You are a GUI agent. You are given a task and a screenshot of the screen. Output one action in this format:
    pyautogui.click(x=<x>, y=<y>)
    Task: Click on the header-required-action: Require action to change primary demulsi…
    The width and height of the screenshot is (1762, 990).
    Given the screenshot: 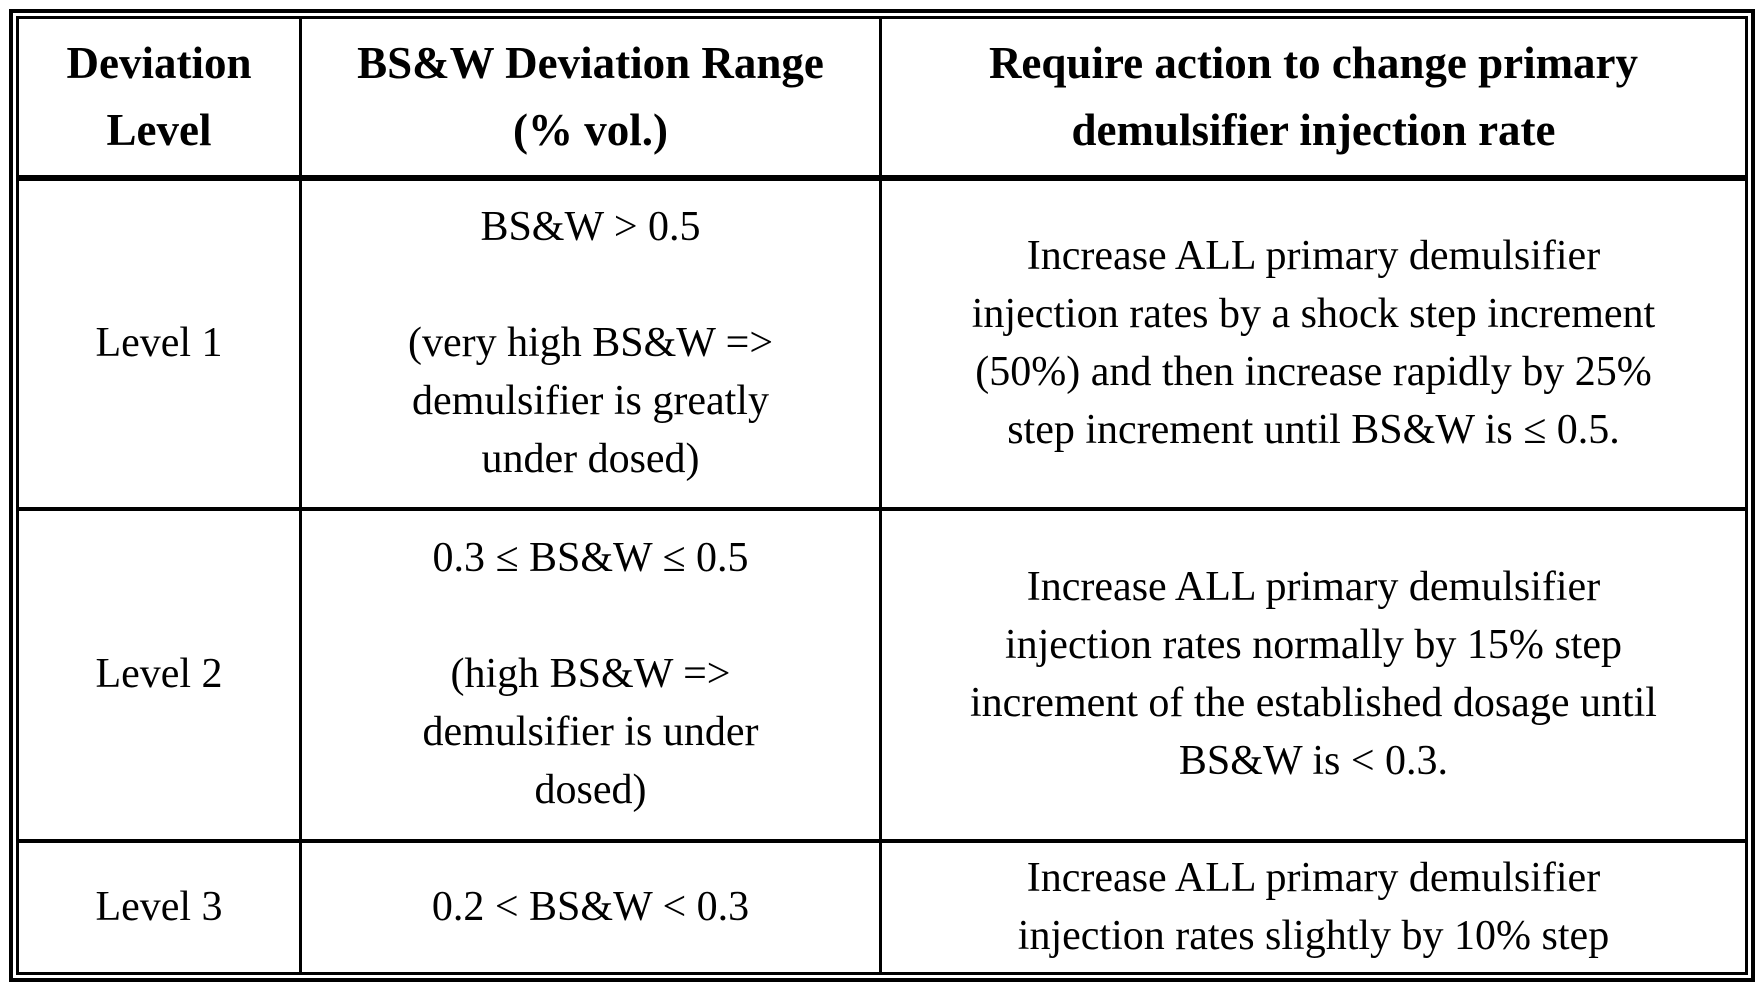 What is the action you would take?
    pyautogui.click(x=1313, y=100)
    